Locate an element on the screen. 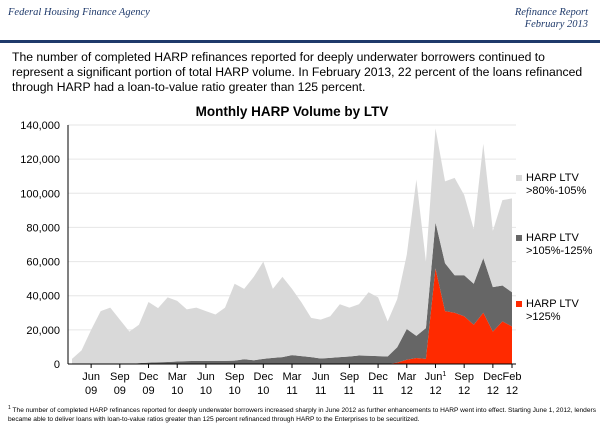 The width and height of the screenshot is (600, 444). report-title-block: Refinance Report February 2013 is located at coordinates (551, 19).